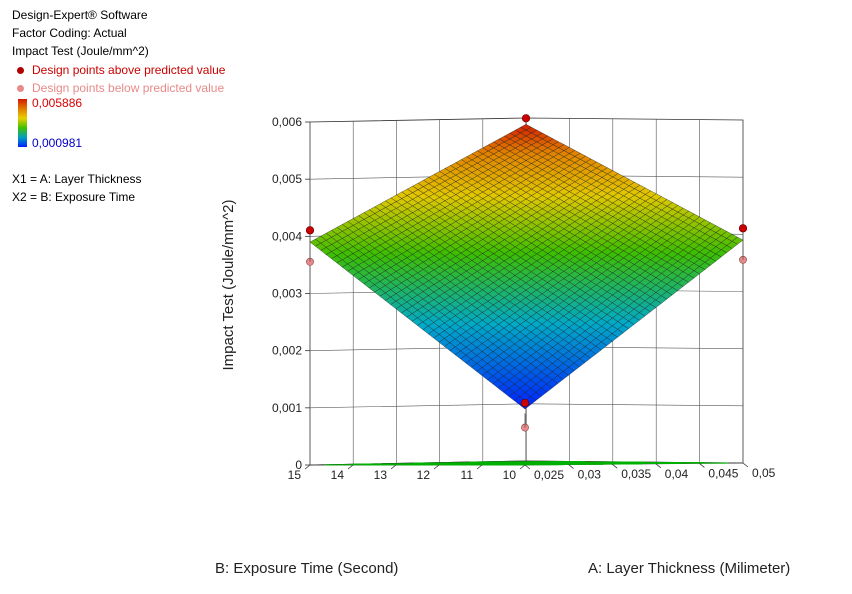 This screenshot has height=594, width=852. What do you see at coordinates (295, 475) in the screenshot?
I see `y-tick-label: 15` at bounding box center [295, 475].